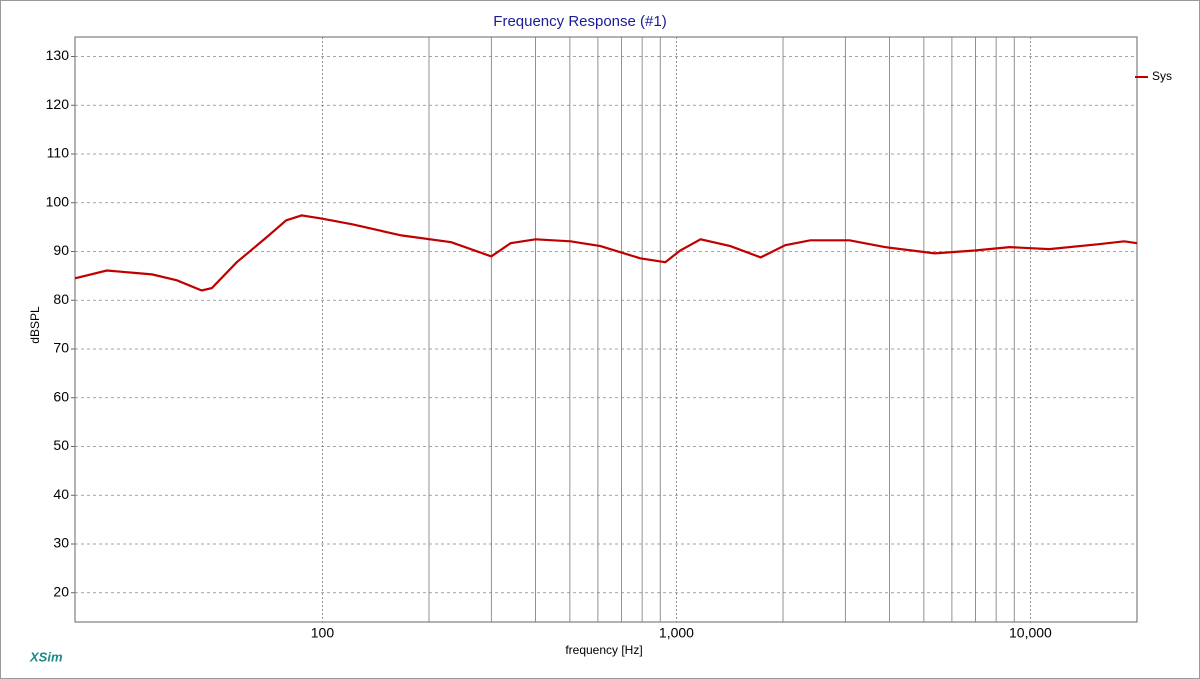 The image size is (1200, 679). I want to click on y-tick-label: 60, so click(61, 396).